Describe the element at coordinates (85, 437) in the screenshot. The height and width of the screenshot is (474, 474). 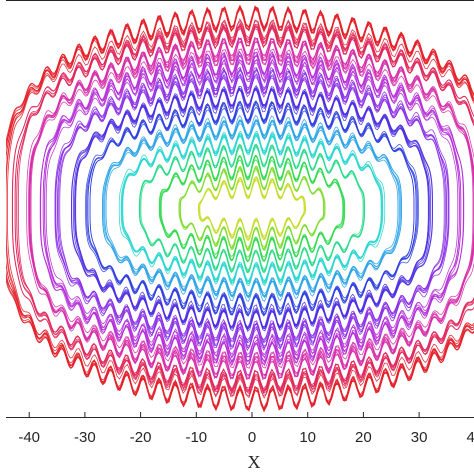
I see `x-tick-label: -30` at that location.